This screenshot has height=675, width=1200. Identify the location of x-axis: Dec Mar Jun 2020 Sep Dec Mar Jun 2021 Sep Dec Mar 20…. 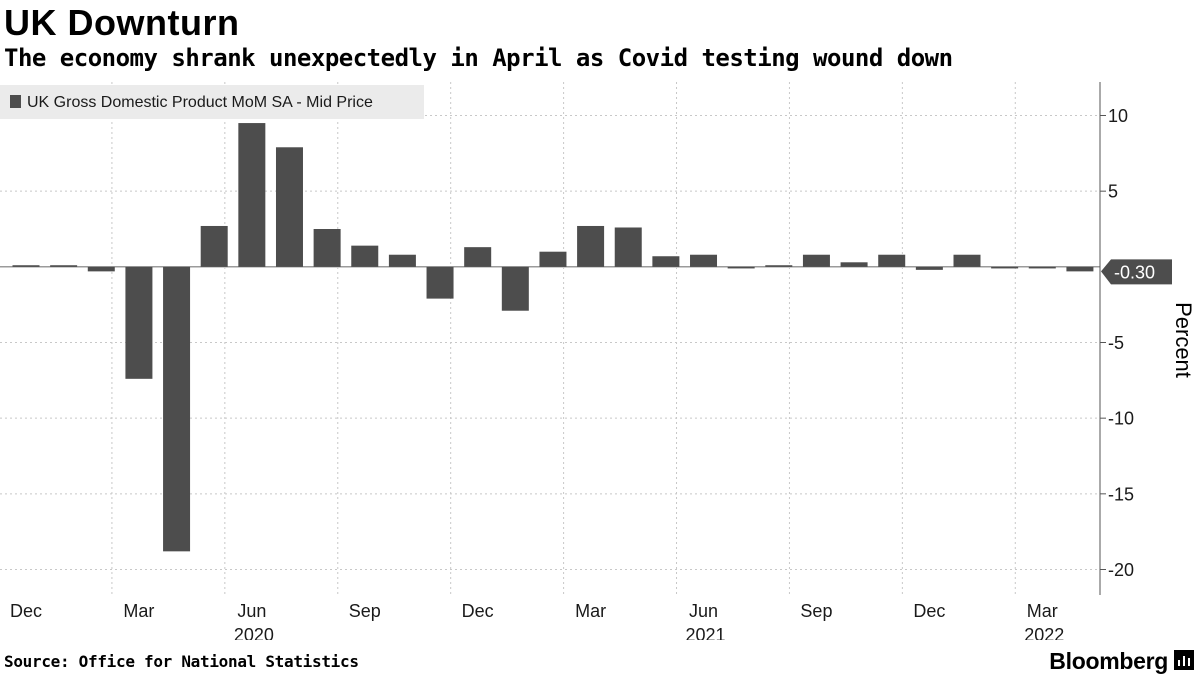
(537, 620).